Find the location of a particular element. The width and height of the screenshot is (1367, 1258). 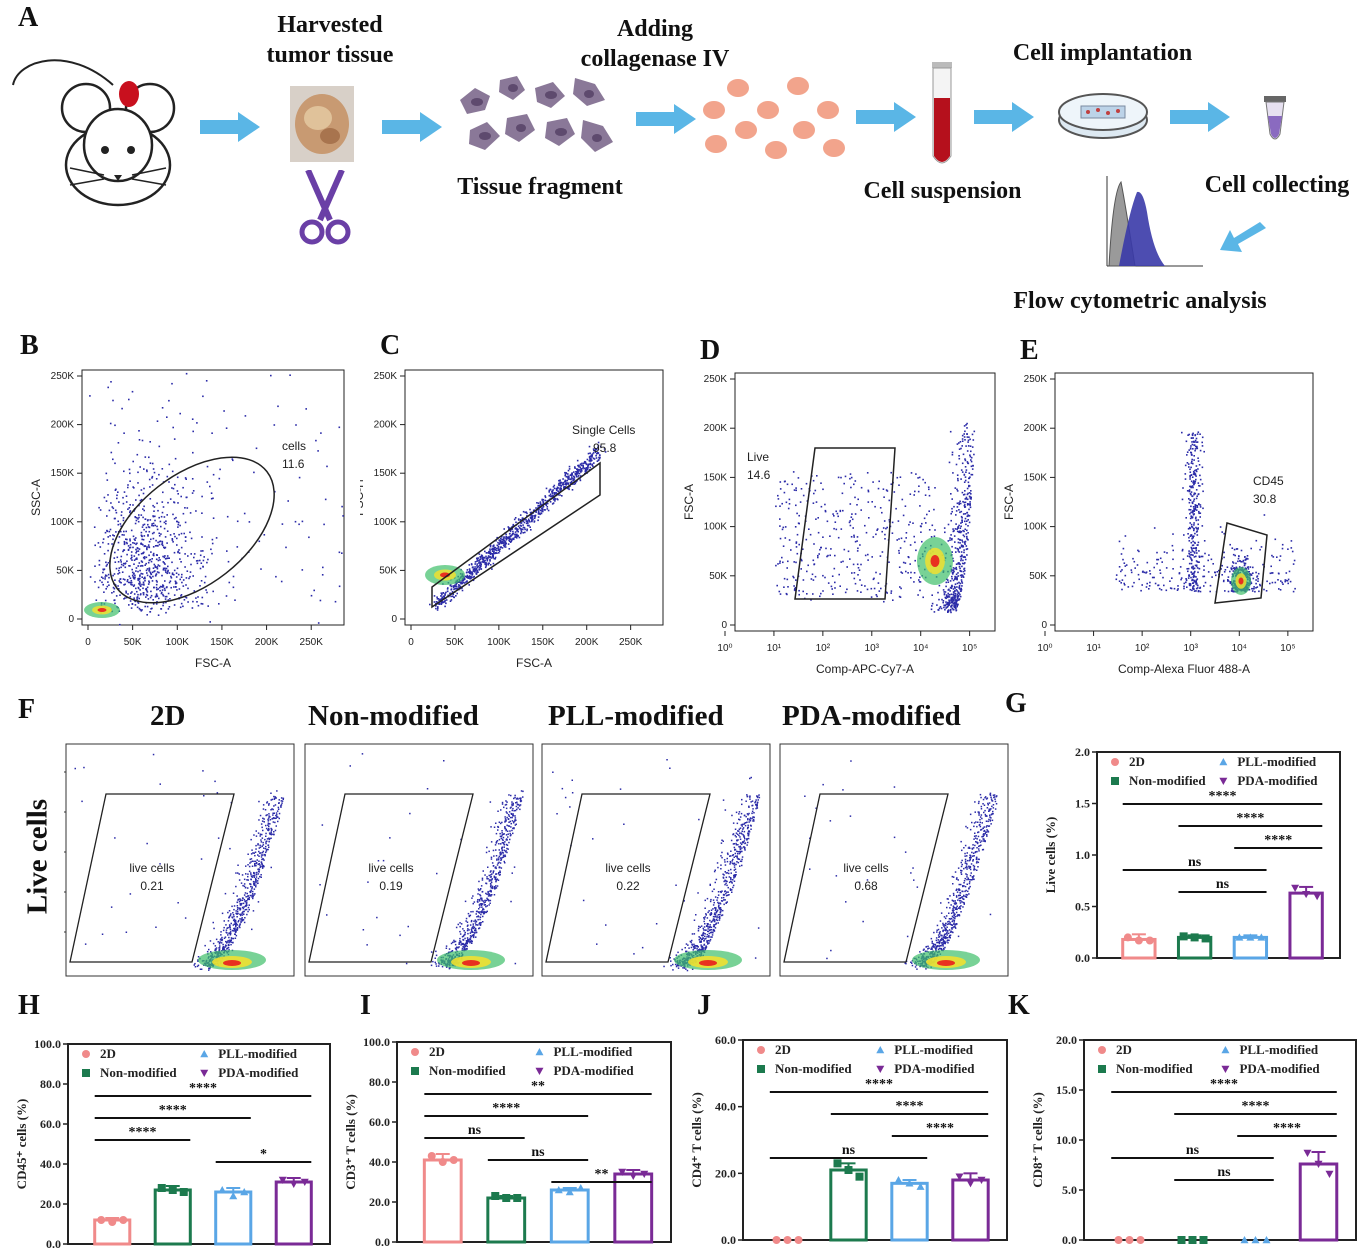

gate-polygon is located at coordinates (152, 878).